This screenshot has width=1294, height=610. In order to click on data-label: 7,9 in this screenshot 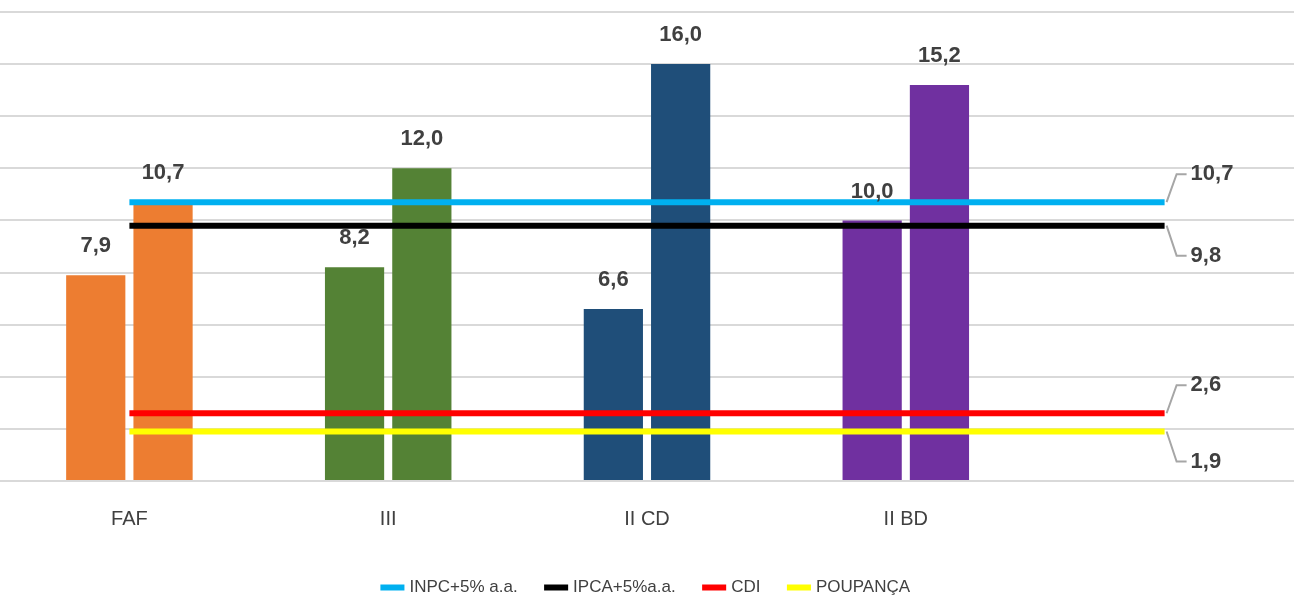, I will do `click(96, 245)`.